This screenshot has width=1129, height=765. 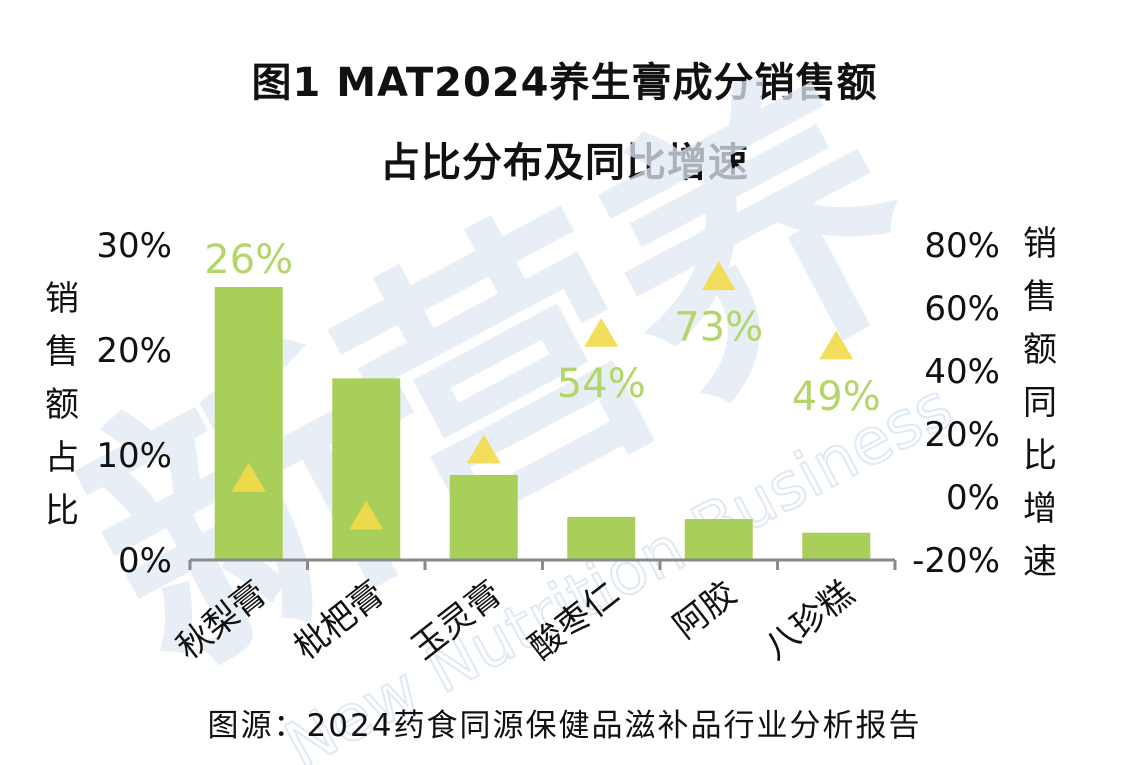 What do you see at coordinates (483, 517) in the screenshot?
I see `bar-玉灵膏` at bounding box center [483, 517].